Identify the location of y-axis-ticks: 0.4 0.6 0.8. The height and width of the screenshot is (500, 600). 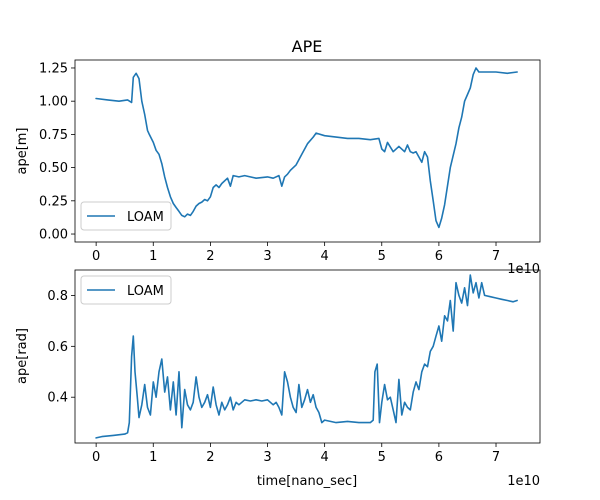
(61, 347).